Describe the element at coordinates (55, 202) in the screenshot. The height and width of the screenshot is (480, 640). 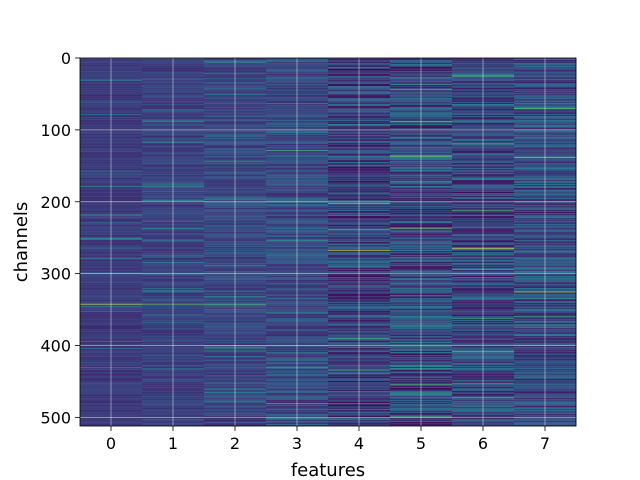
I see `y-tick-label: 200` at that location.